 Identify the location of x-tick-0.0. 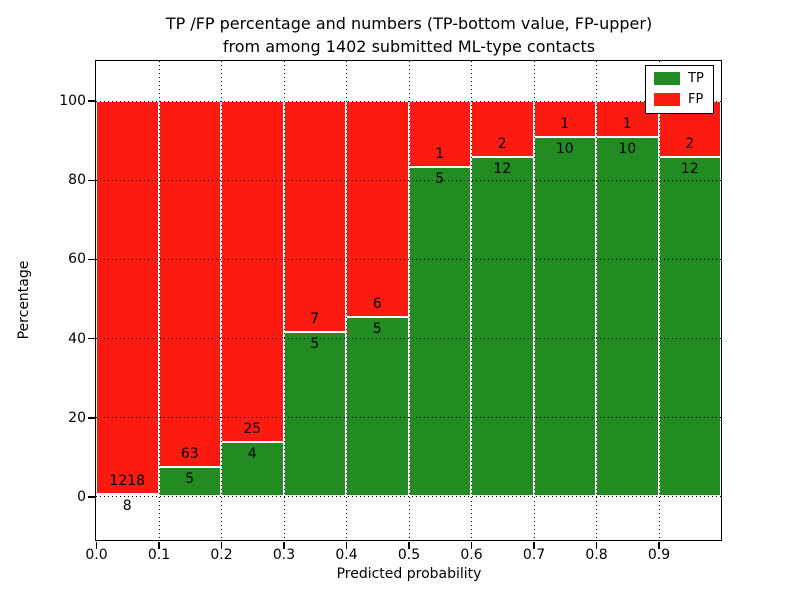
(96, 545).